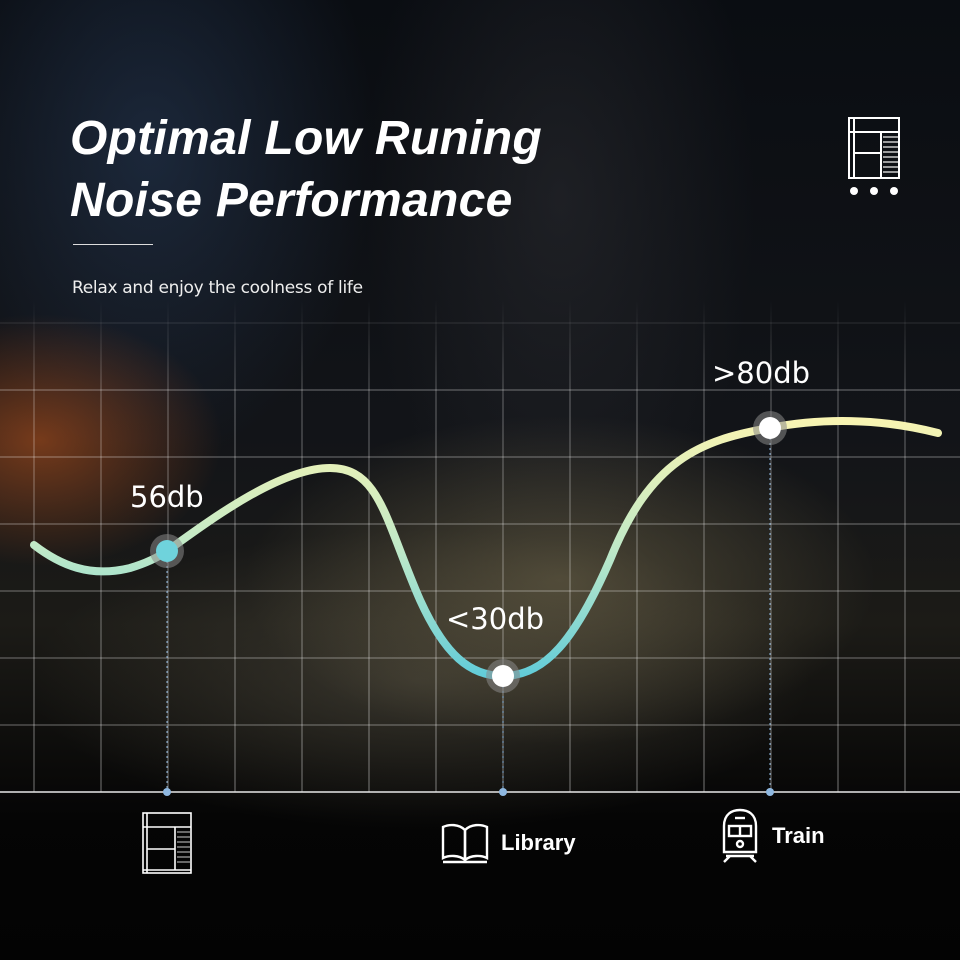  What do you see at coordinates (465, 843) in the screenshot?
I see `book-icon` at bounding box center [465, 843].